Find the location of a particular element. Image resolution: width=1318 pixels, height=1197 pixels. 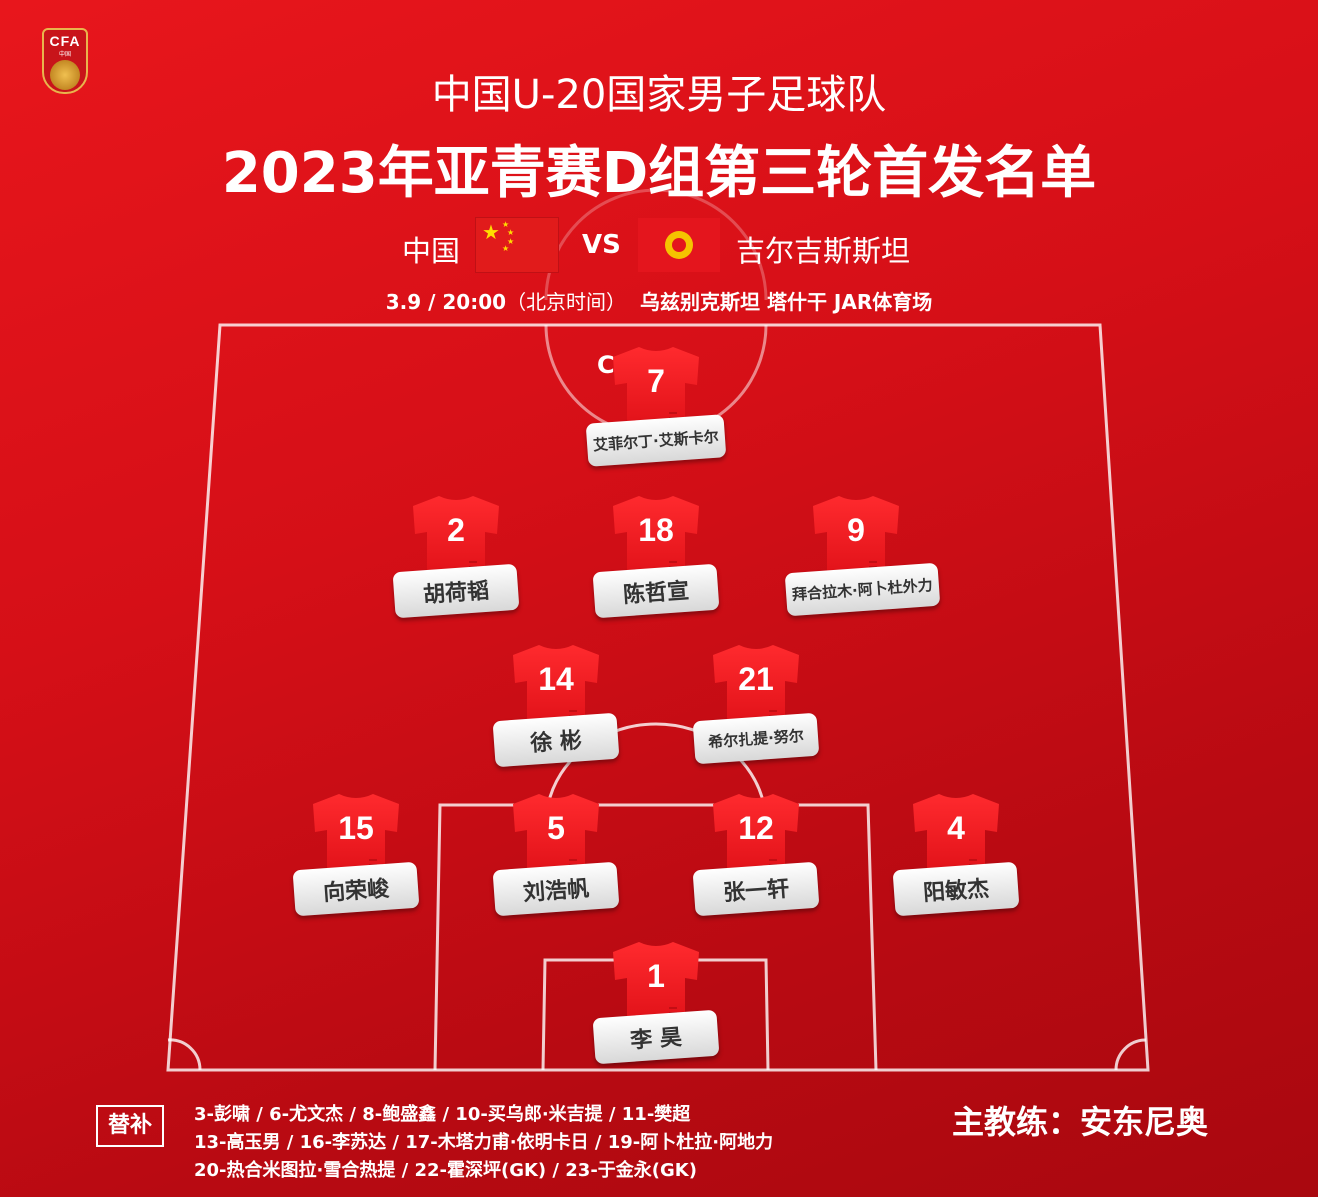

player-name: 徐 彬 is located at coordinates (556, 740).